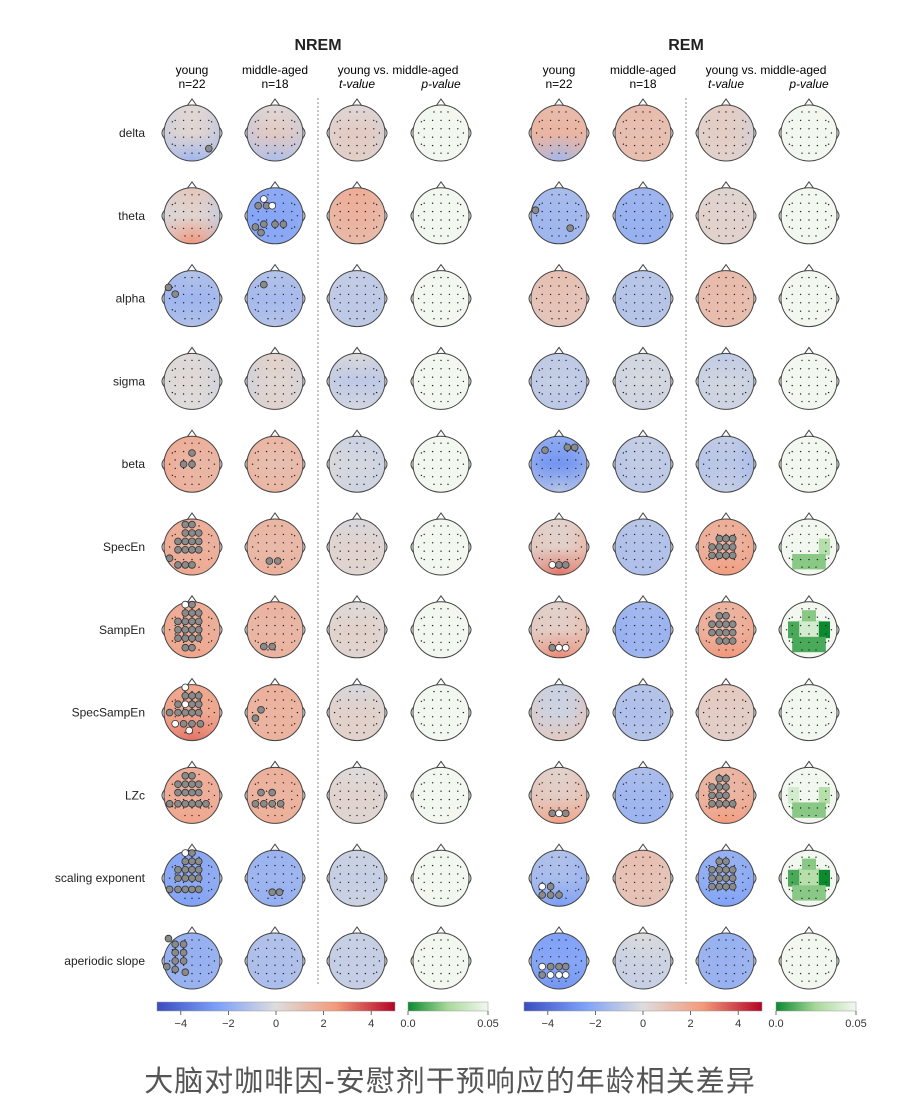 The image size is (900, 1105). What do you see at coordinates (357, 130) in the screenshot?
I see `topomap-nrem-delta-col2` at bounding box center [357, 130].